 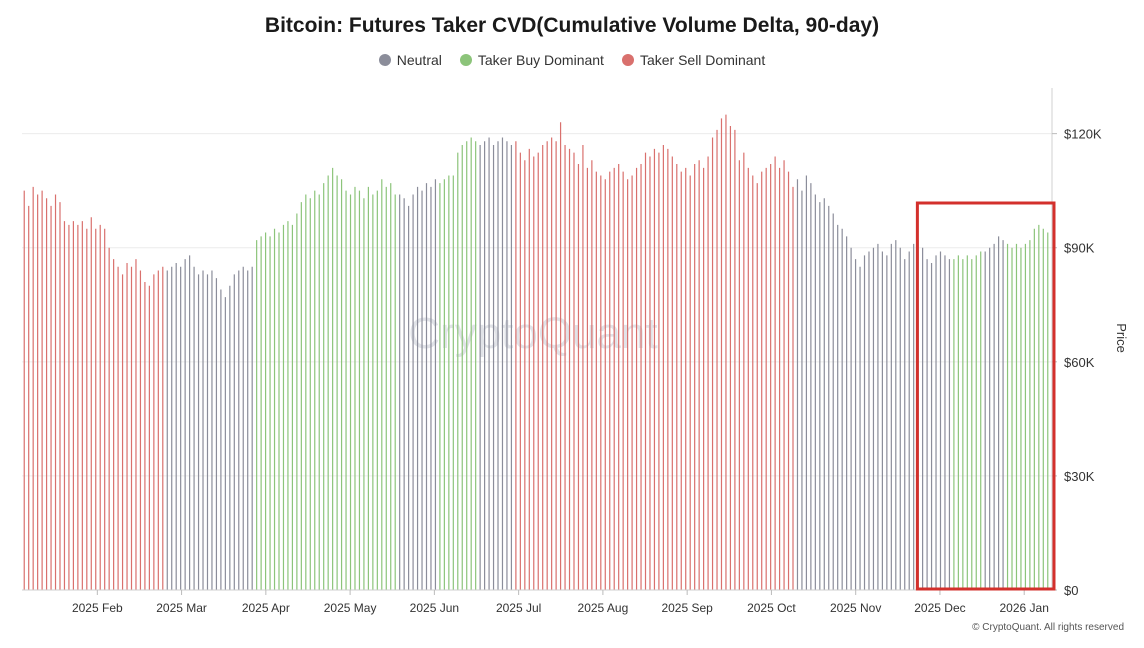 I want to click on x-tick-label: 2025 May, so click(x=350, y=608).